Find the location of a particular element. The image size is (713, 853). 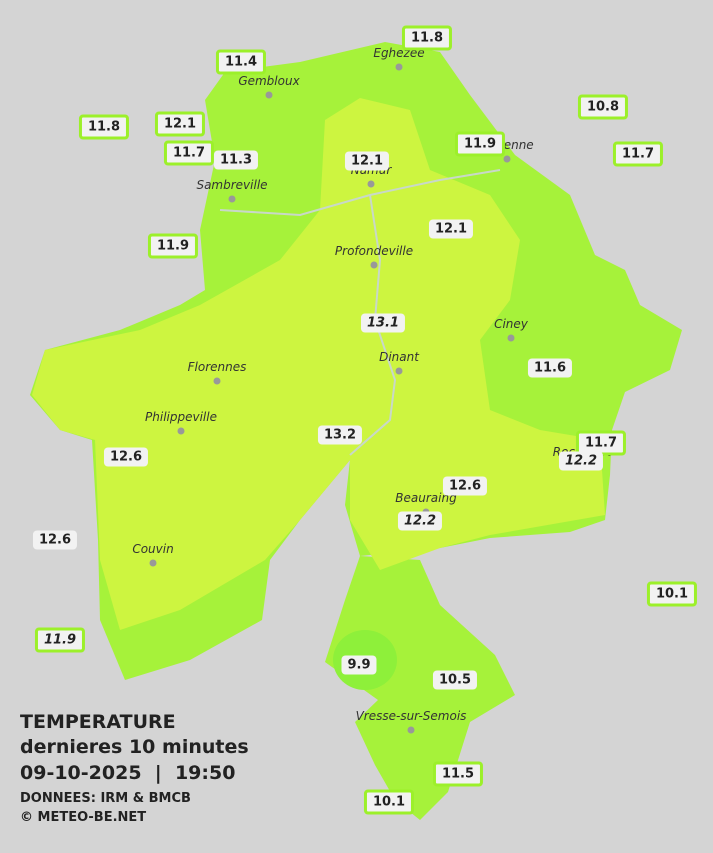

station-value: 11.5 is located at coordinates (458, 774).